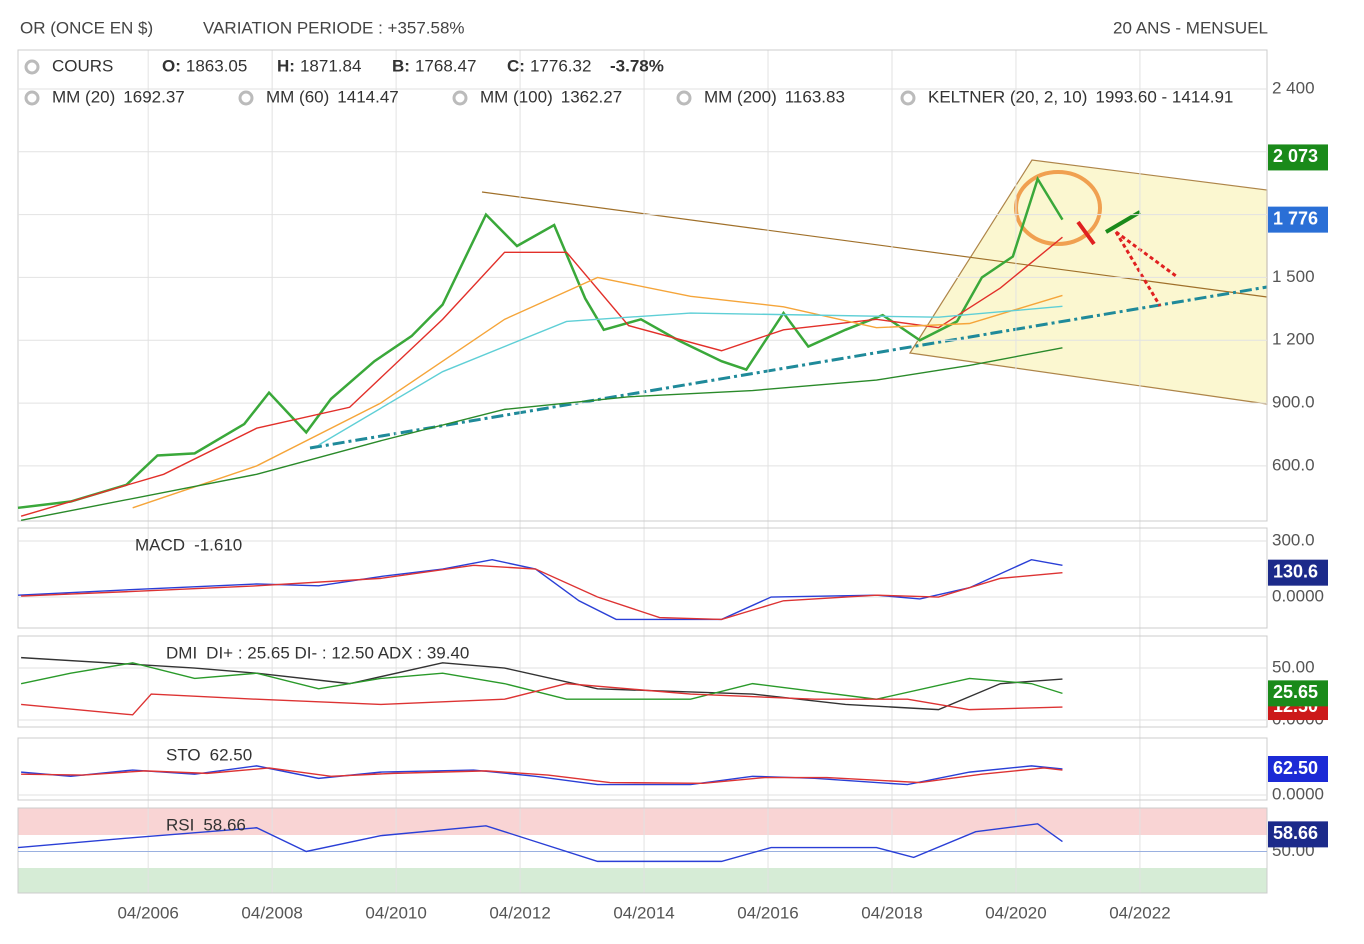 The width and height of the screenshot is (1364, 944). Describe the element at coordinates (395, 912) in the screenshot. I see `x-tick-label: 04/2010` at that location.